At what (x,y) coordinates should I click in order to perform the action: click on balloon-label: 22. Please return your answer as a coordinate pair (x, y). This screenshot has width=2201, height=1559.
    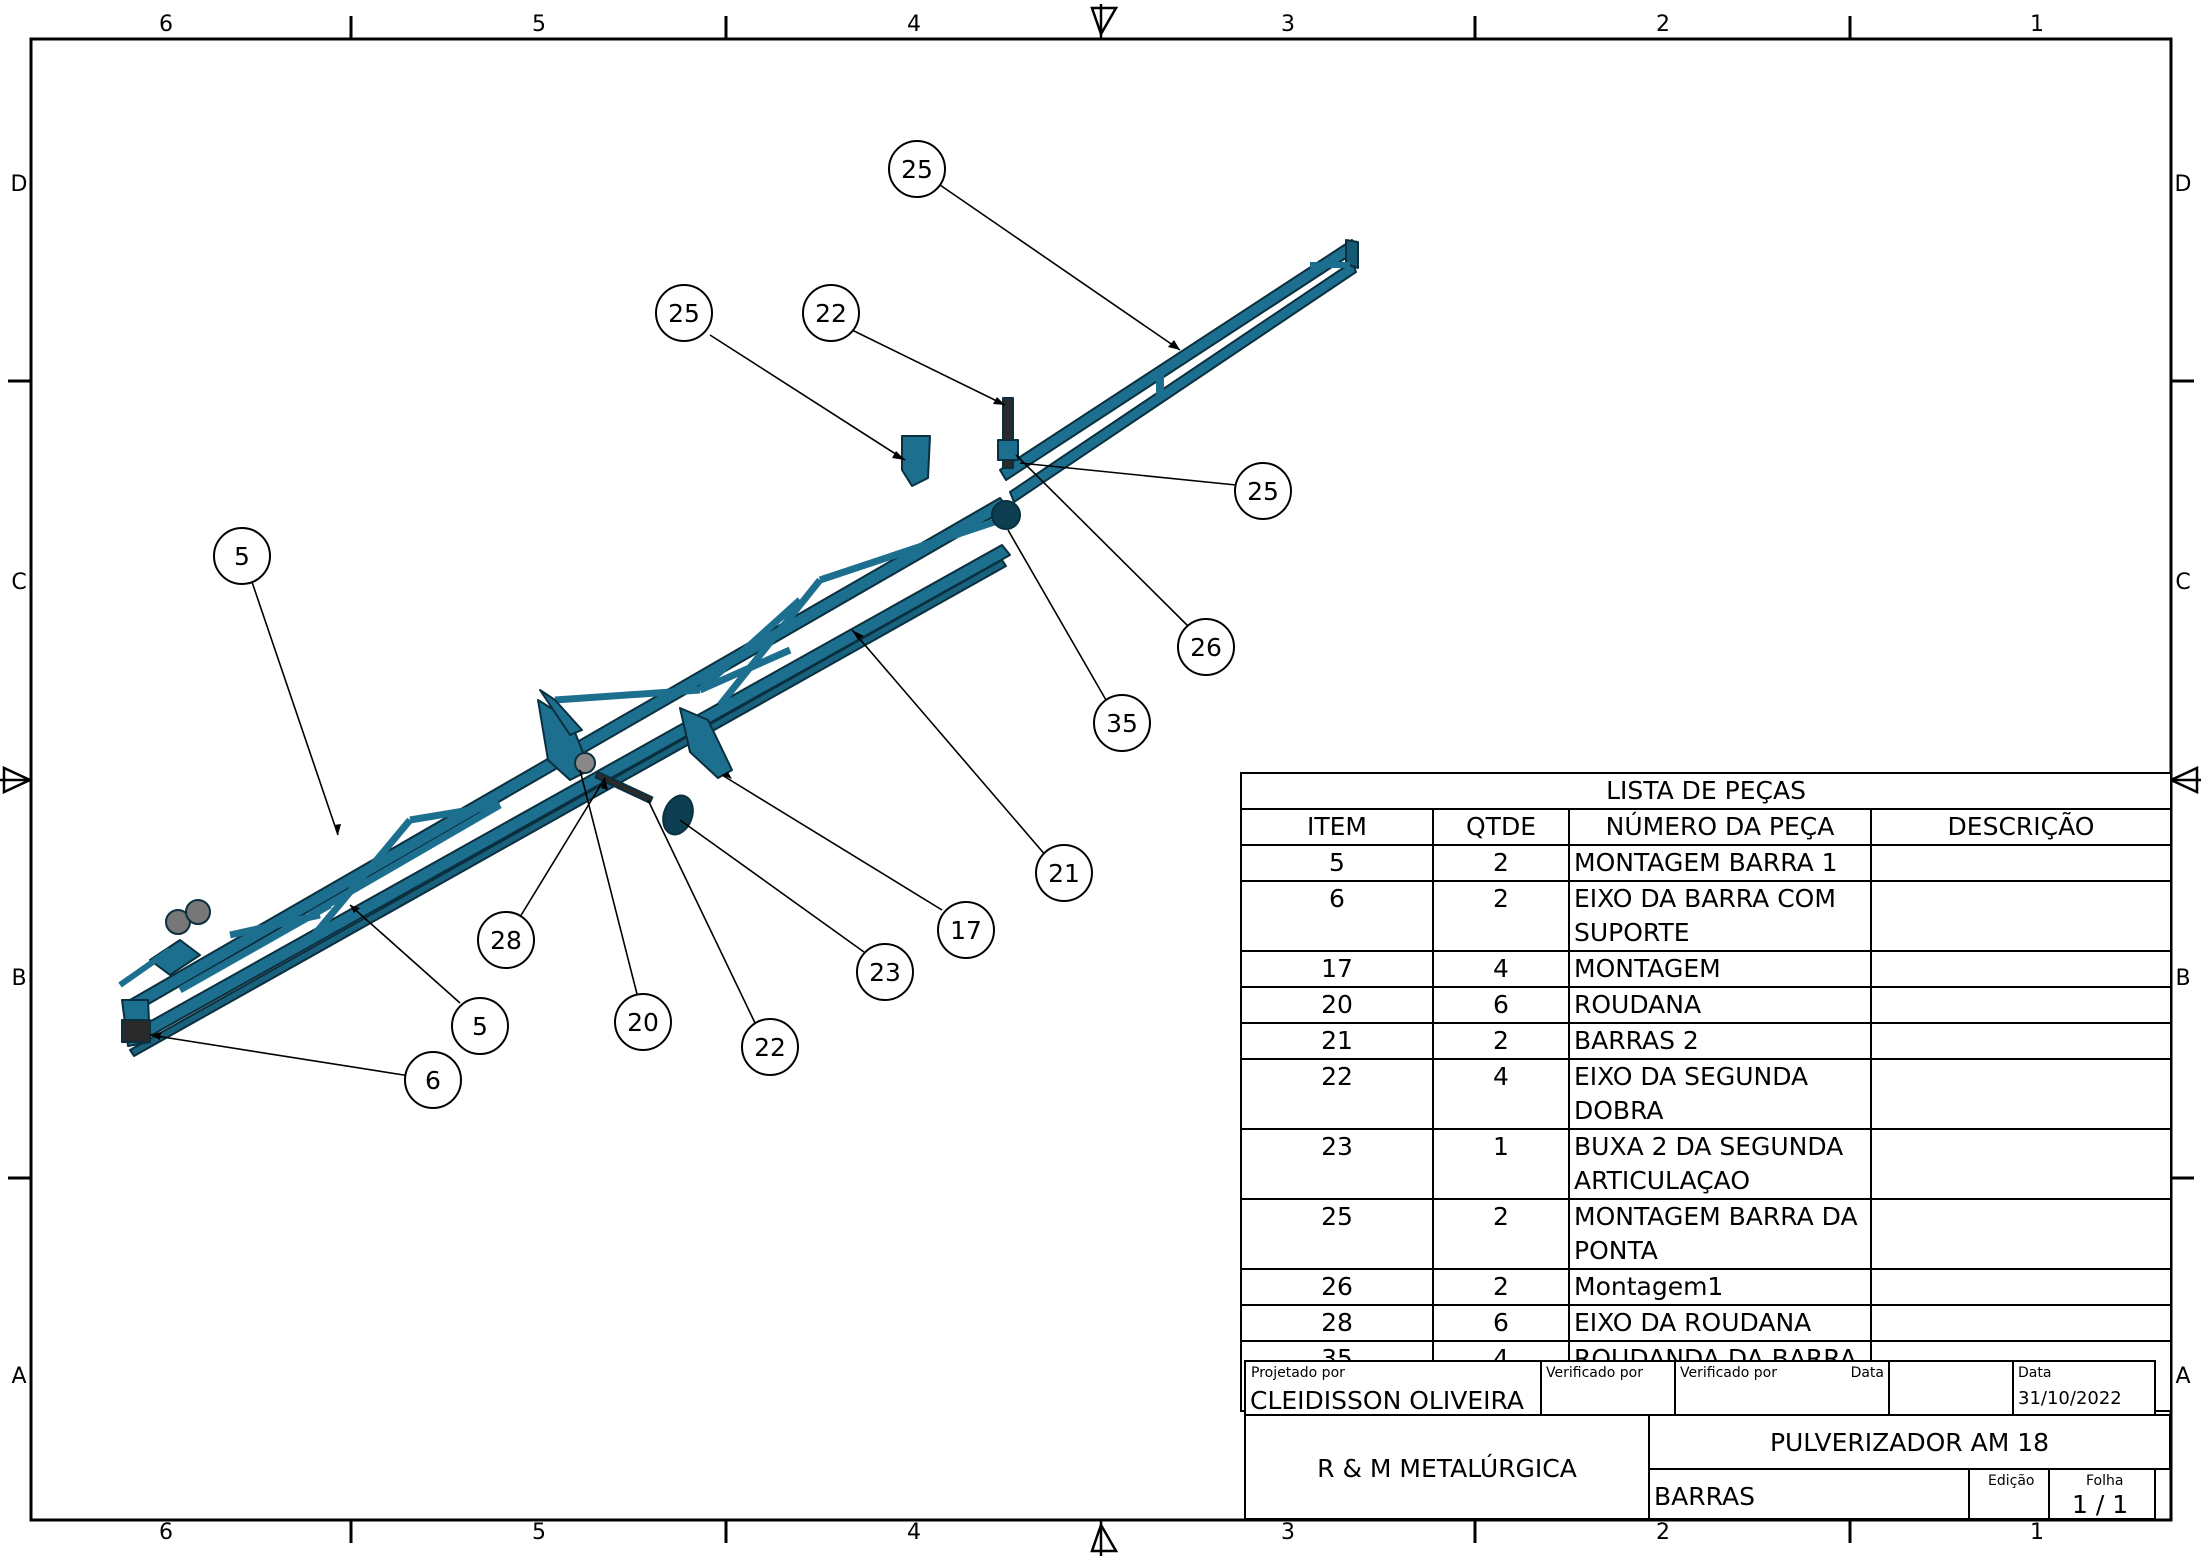
    Looking at the image, I should click on (770, 1047).